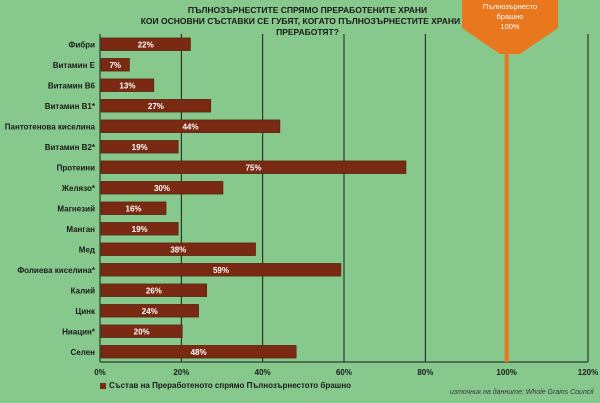  What do you see at coordinates (506, 372) in the screenshot?
I see `x-tick-label: 100%` at bounding box center [506, 372].